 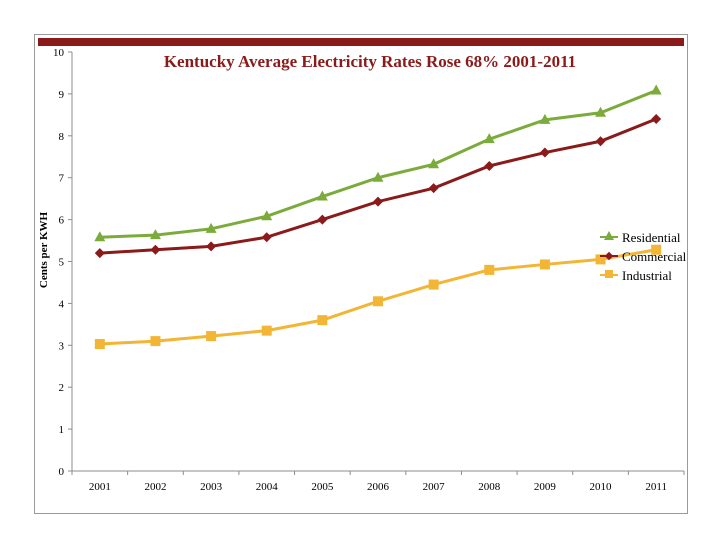 What do you see at coordinates (267, 487) in the screenshot?
I see `x-tick-label: 2004` at bounding box center [267, 487].